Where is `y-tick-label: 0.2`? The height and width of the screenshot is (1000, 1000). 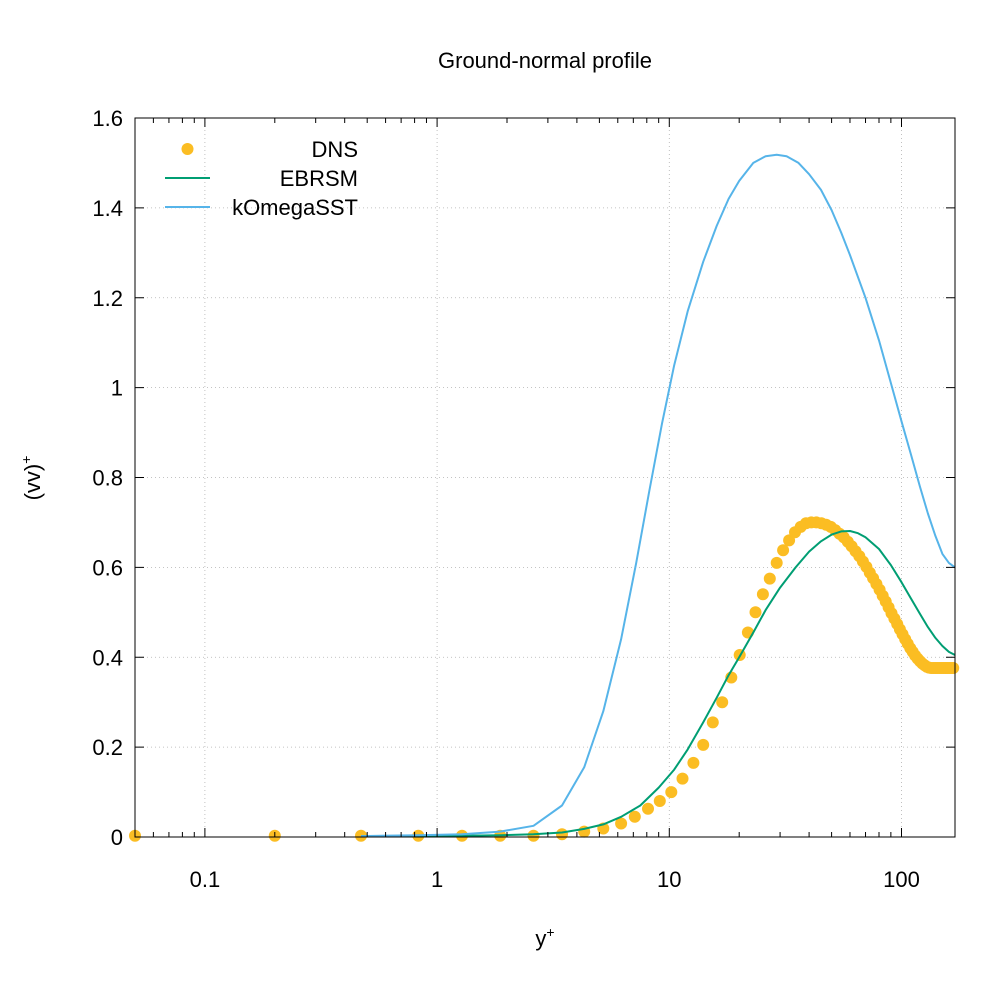 y-tick-label: 0.2 is located at coordinates (107, 747).